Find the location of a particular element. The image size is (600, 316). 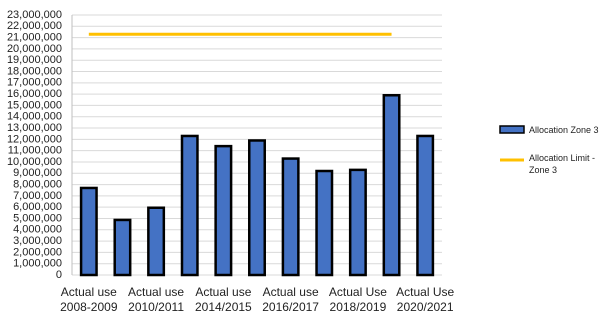

x-tick-label: Actual use 2014/2015 is located at coordinates (223, 299).